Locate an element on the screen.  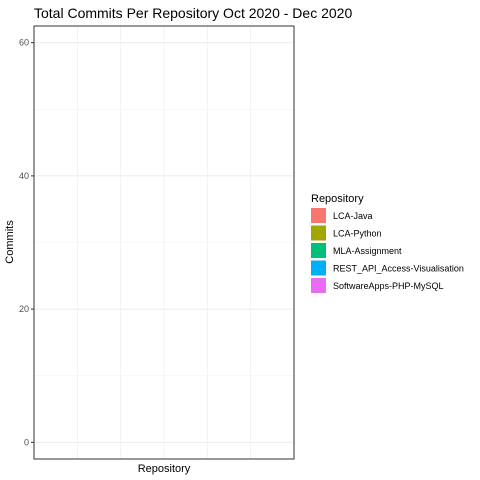
y-tick-label: 0 is located at coordinates (26, 442).